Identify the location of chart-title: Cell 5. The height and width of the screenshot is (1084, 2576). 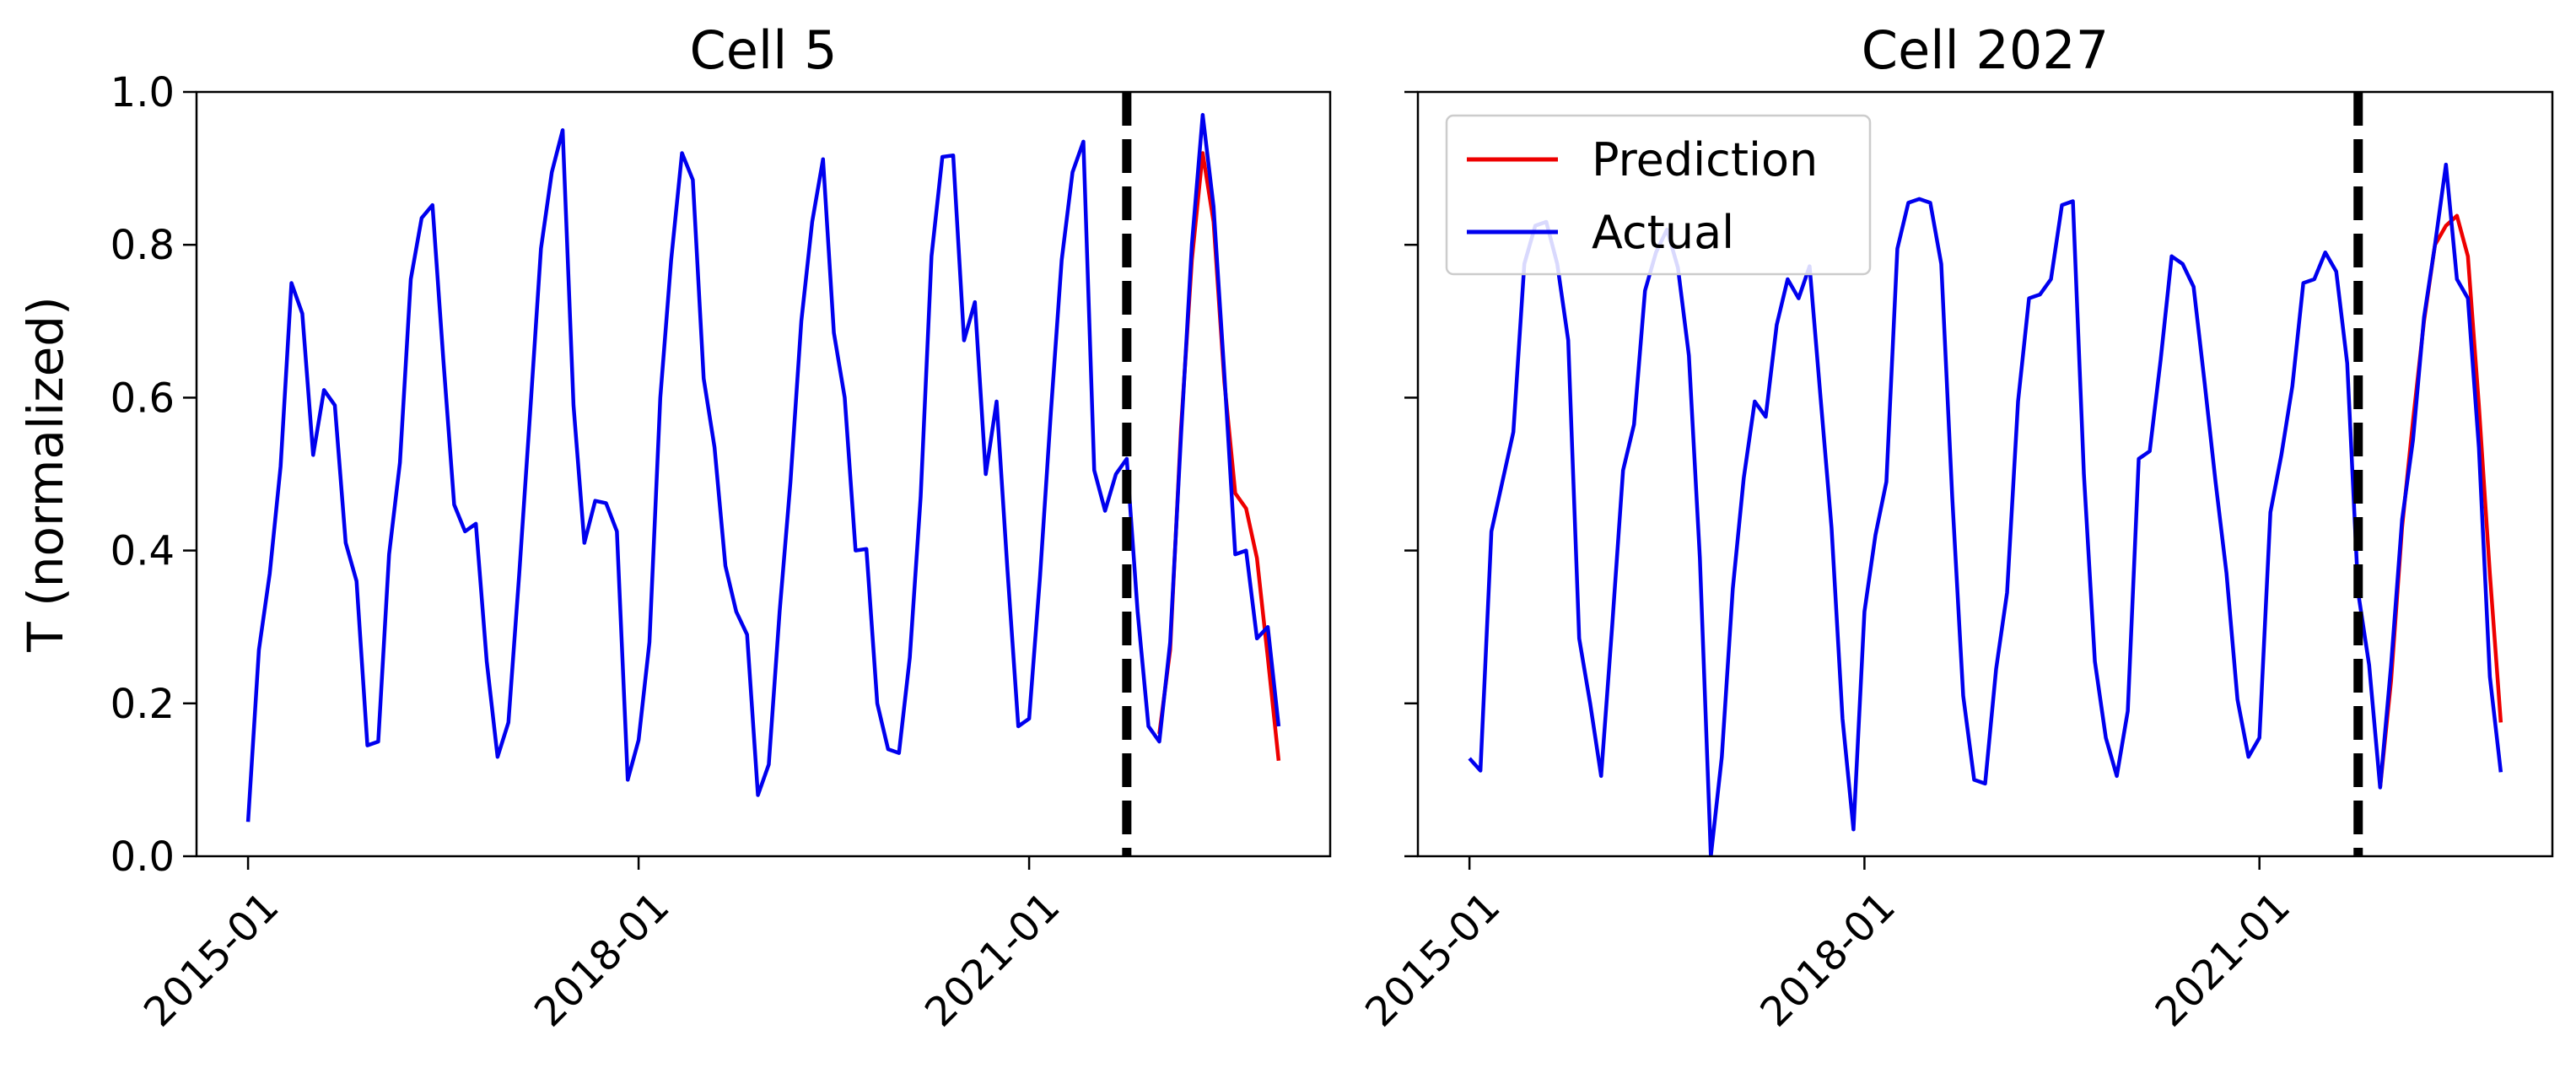
(763, 50).